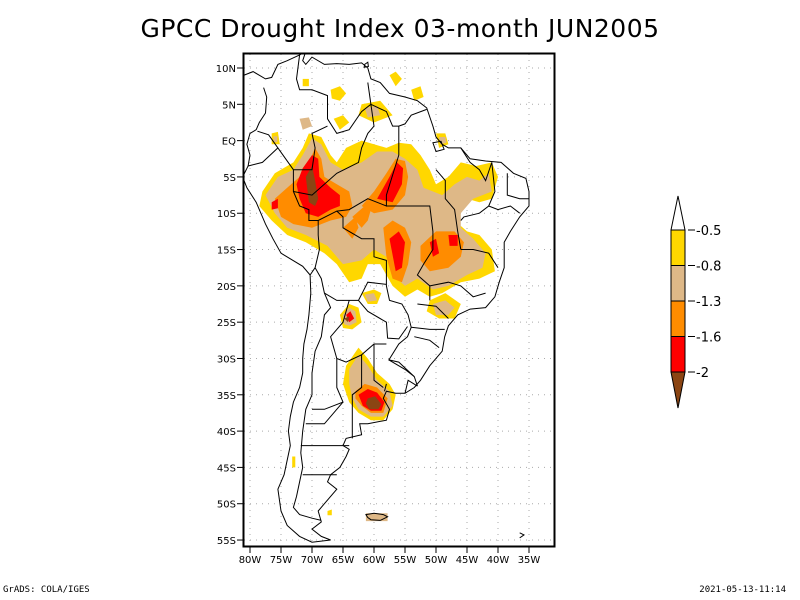 This screenshot has width=800, height=600. I want to click on drought-red-peru, so click(274, 204).